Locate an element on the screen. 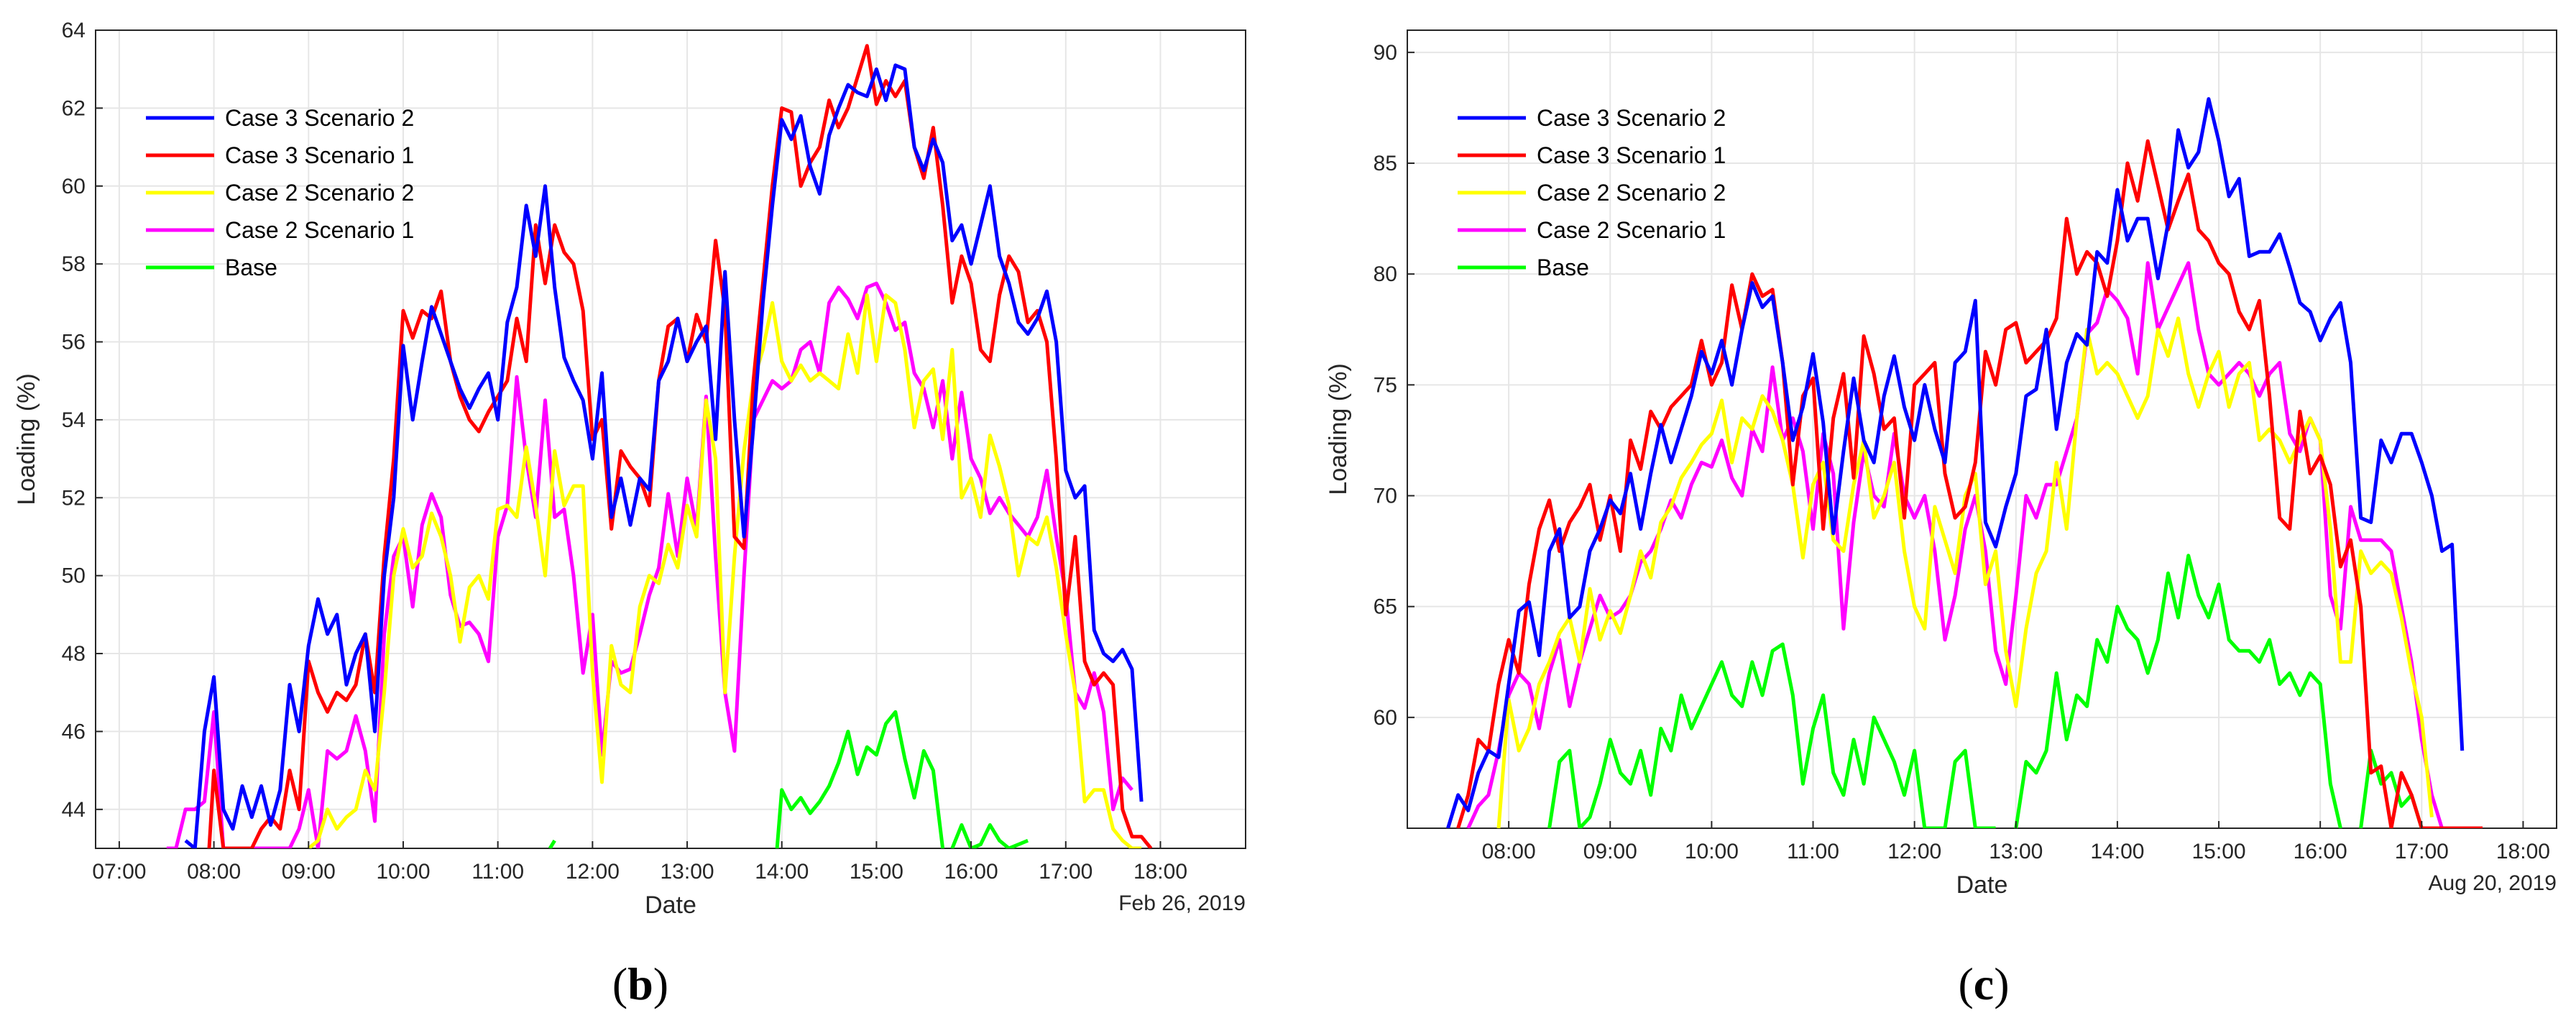 This screenshot has height=1036, width=2576. panel-caption-b: (b) is located at coordinates (640, 984).